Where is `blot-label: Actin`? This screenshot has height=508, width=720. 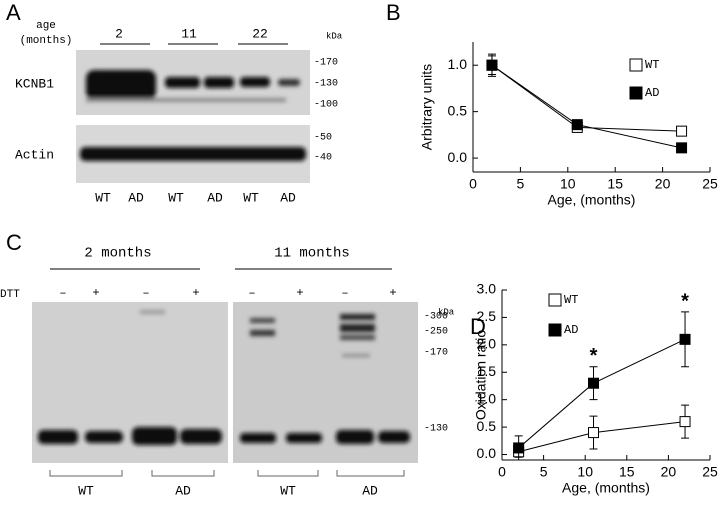 blot-label: Actin is located at coordinates (34, 154).